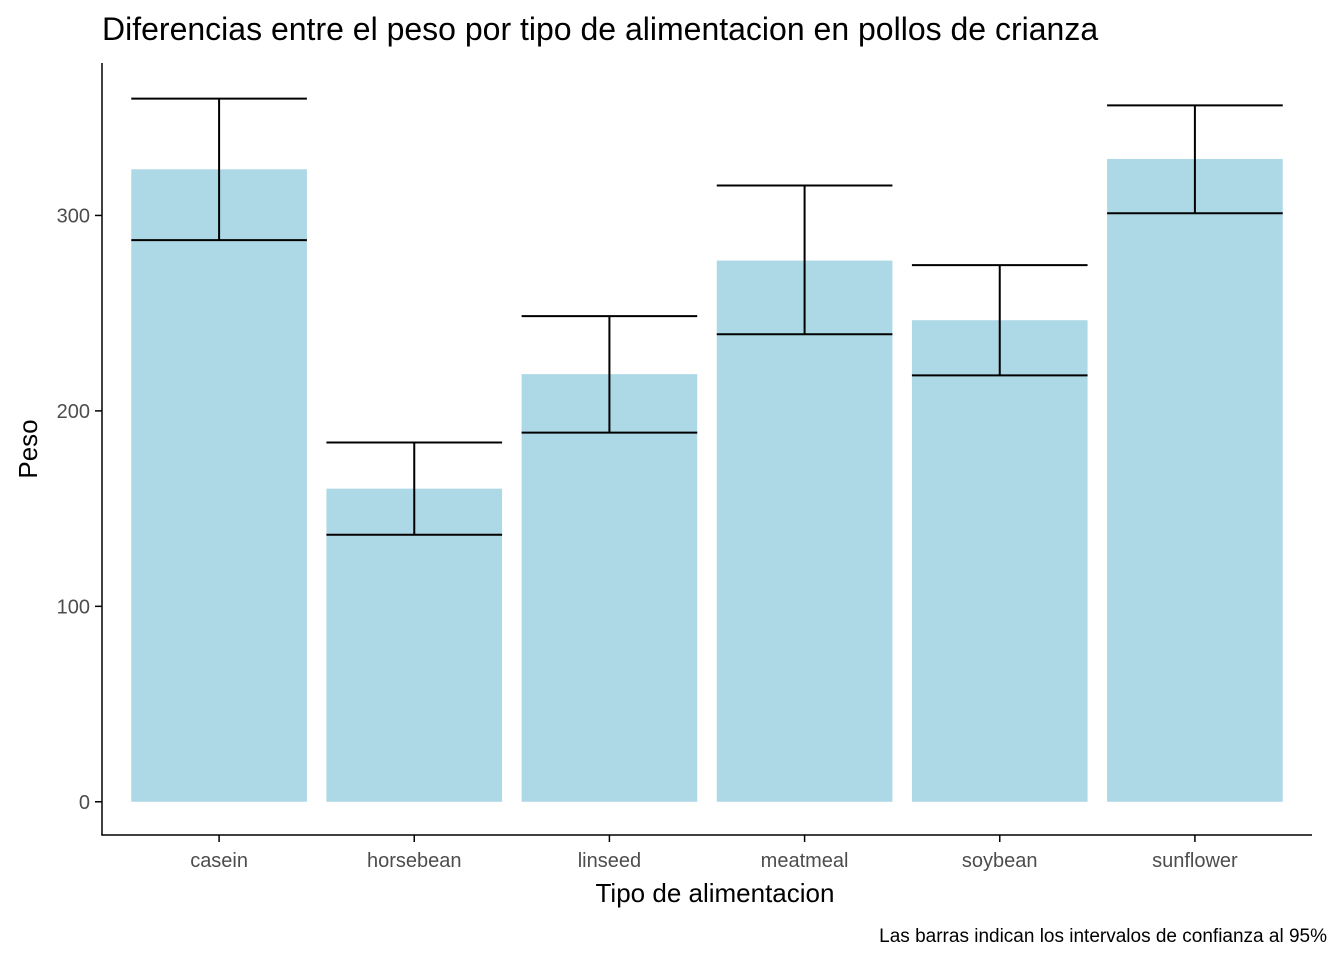 This screenshot has height=960, width=1344. Describe the element at coordinates (73, 607) in the screenshot. I see `y-tick-label: 100` at that location.